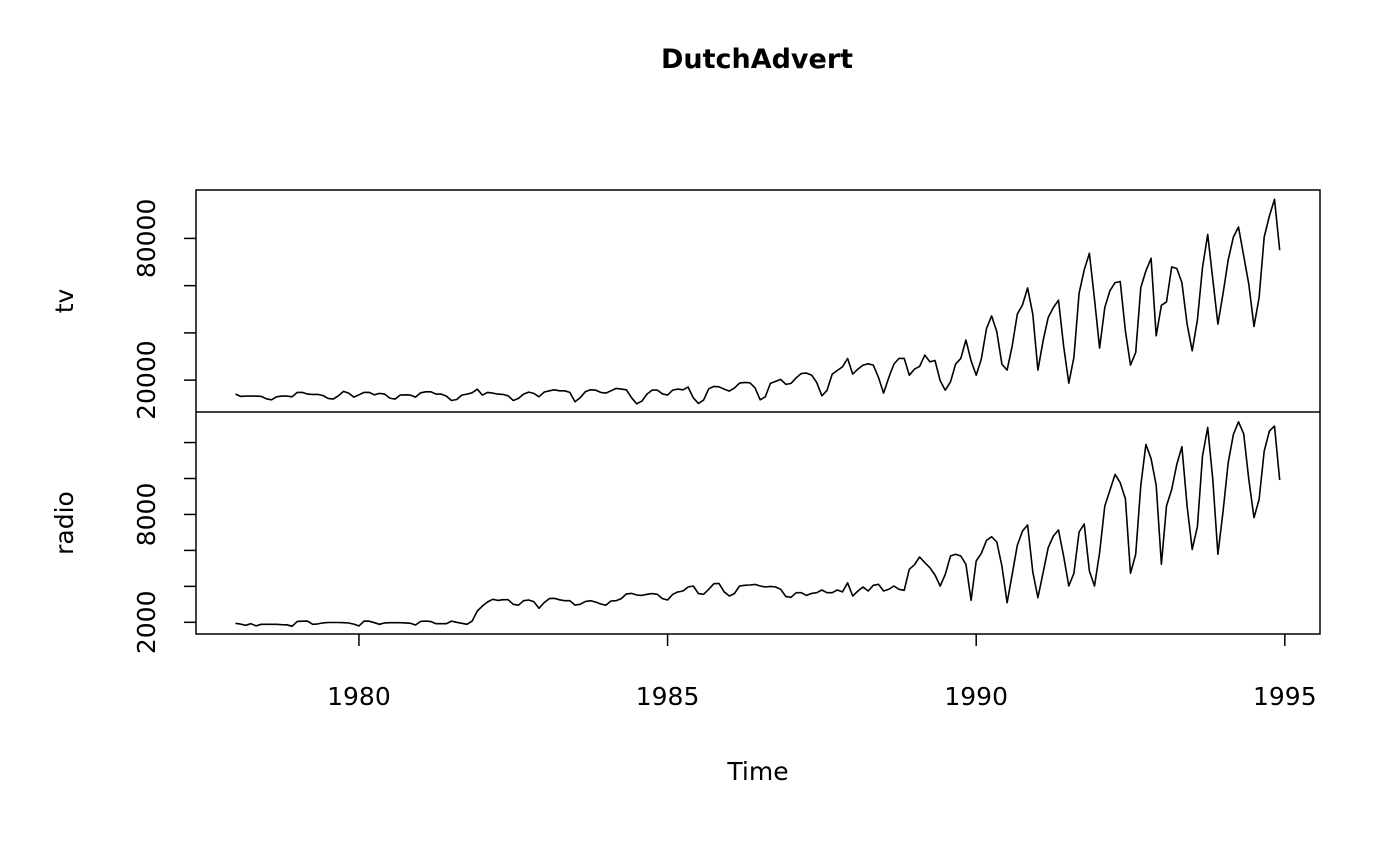 The height and width of the screenshot is (866, 1400). I want to click on x-tick-label: 1995, so click(1285, 696).